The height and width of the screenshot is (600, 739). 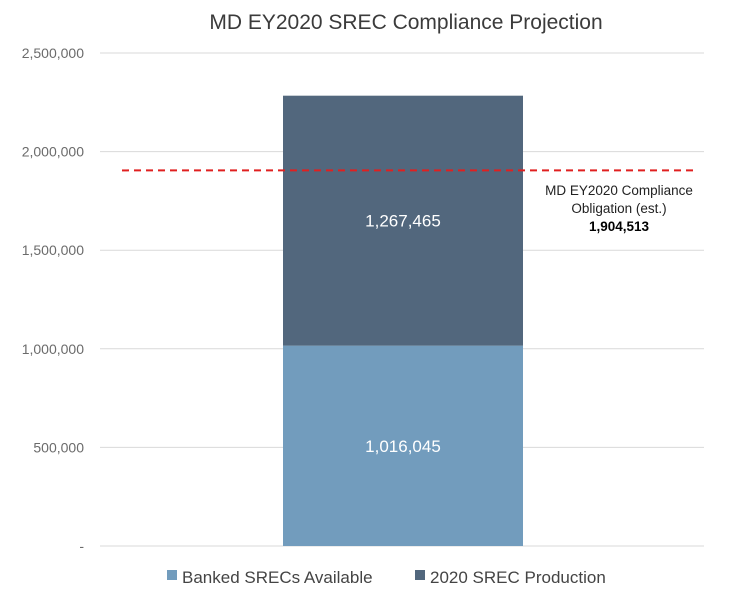 I want to click on y-tick-label: 2,000,000, so click(x=53, y=152).